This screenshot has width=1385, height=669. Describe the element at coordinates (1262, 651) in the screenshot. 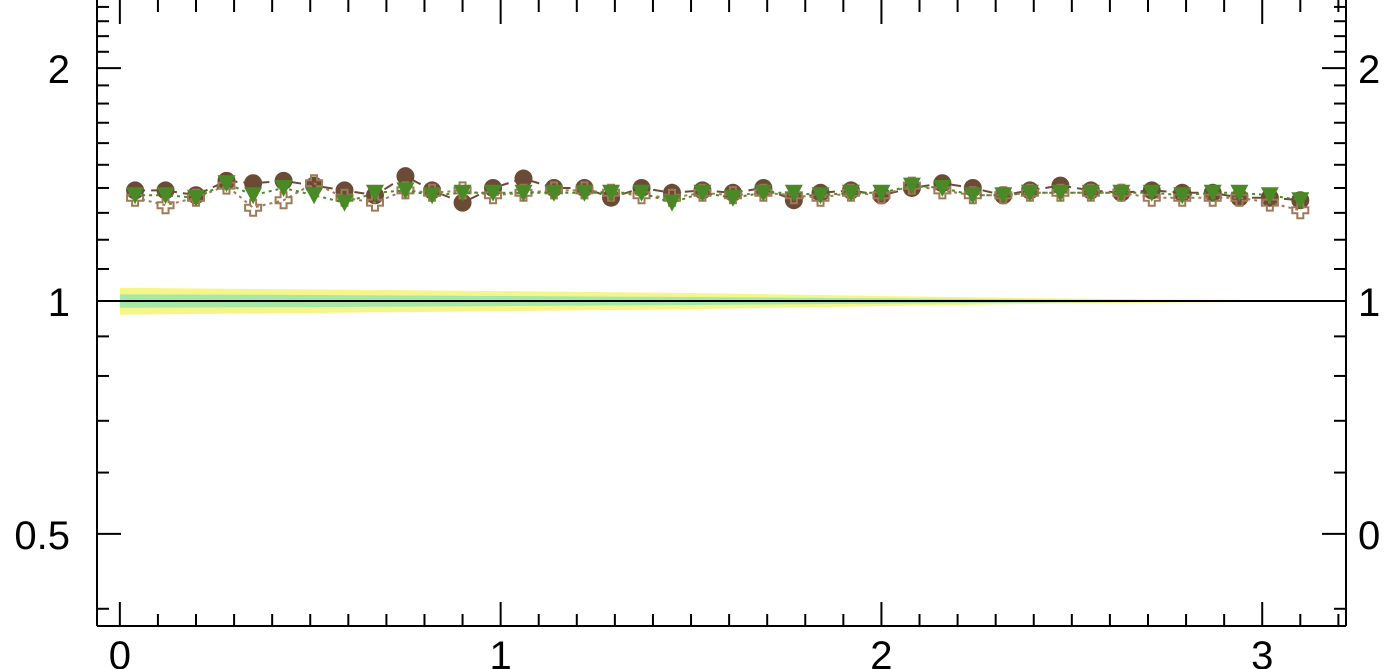

I see `x-tick-label: 3` at that location.